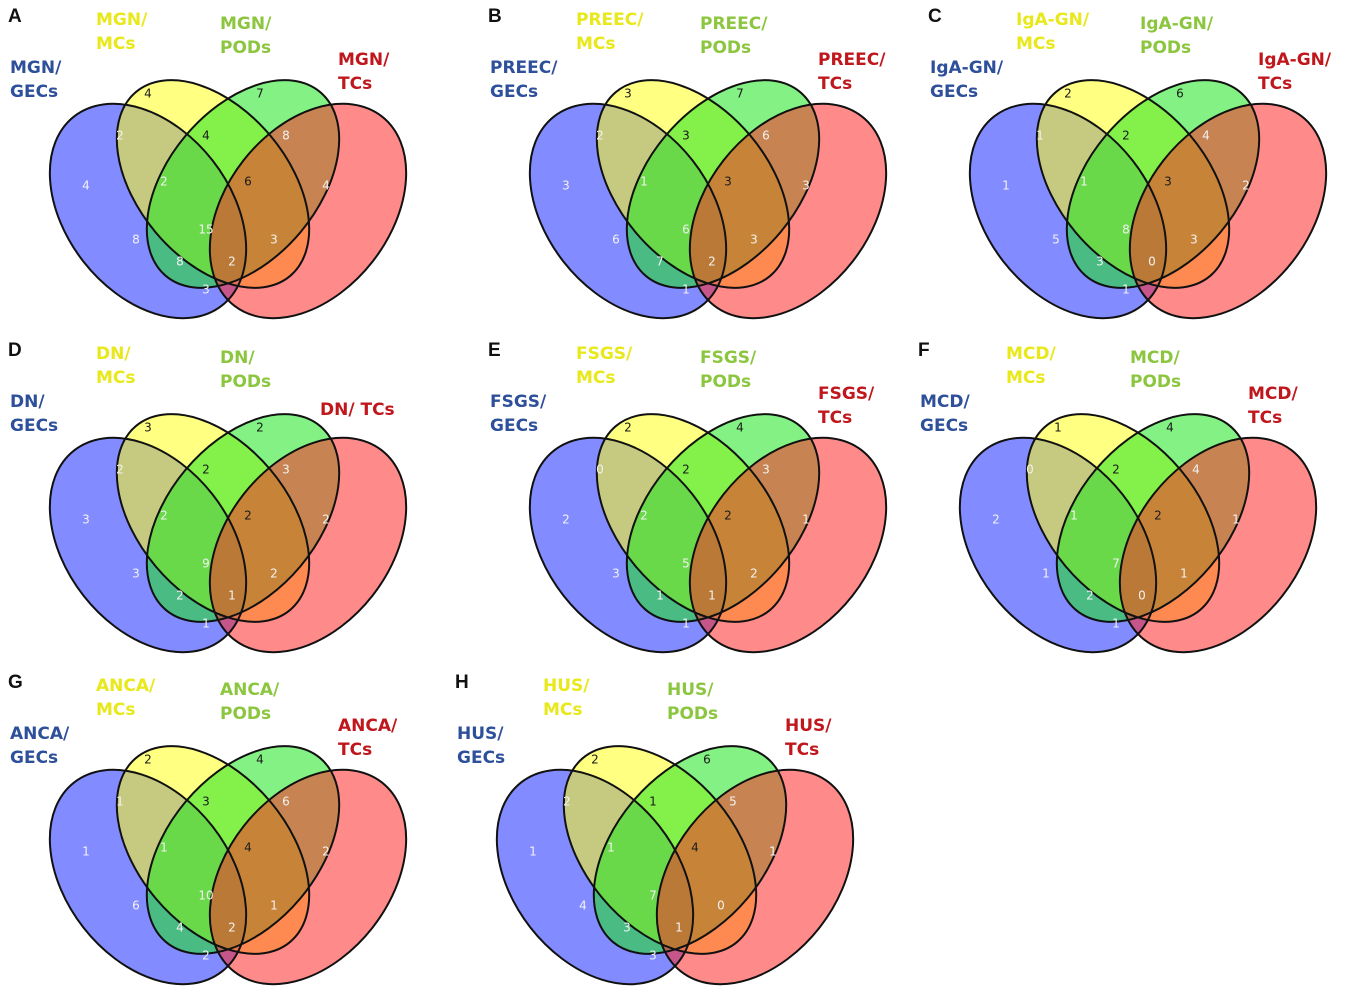  I want to click on count-gmpt: 6, so click(686, 230).